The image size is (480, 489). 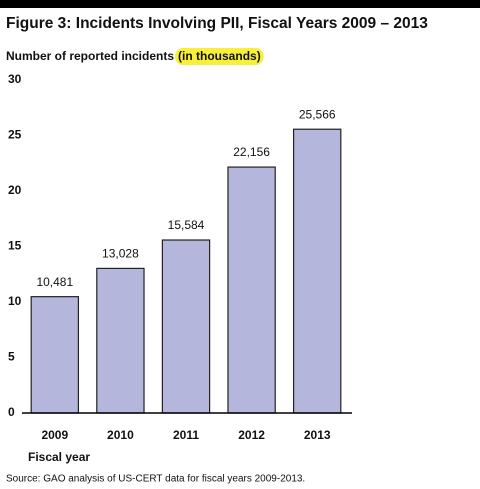 I want to click on x-axis-label: Fiscal year, so click(x=59, y=457).